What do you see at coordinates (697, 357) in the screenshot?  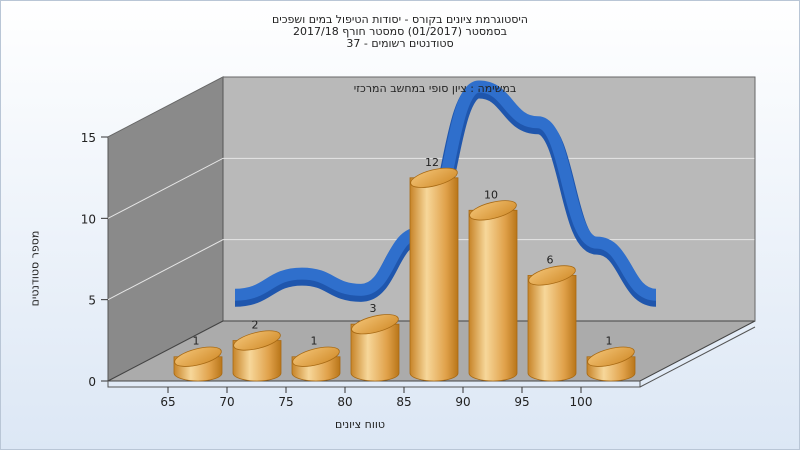 I see `floor-right-edge` at bounding box center [697, 357].